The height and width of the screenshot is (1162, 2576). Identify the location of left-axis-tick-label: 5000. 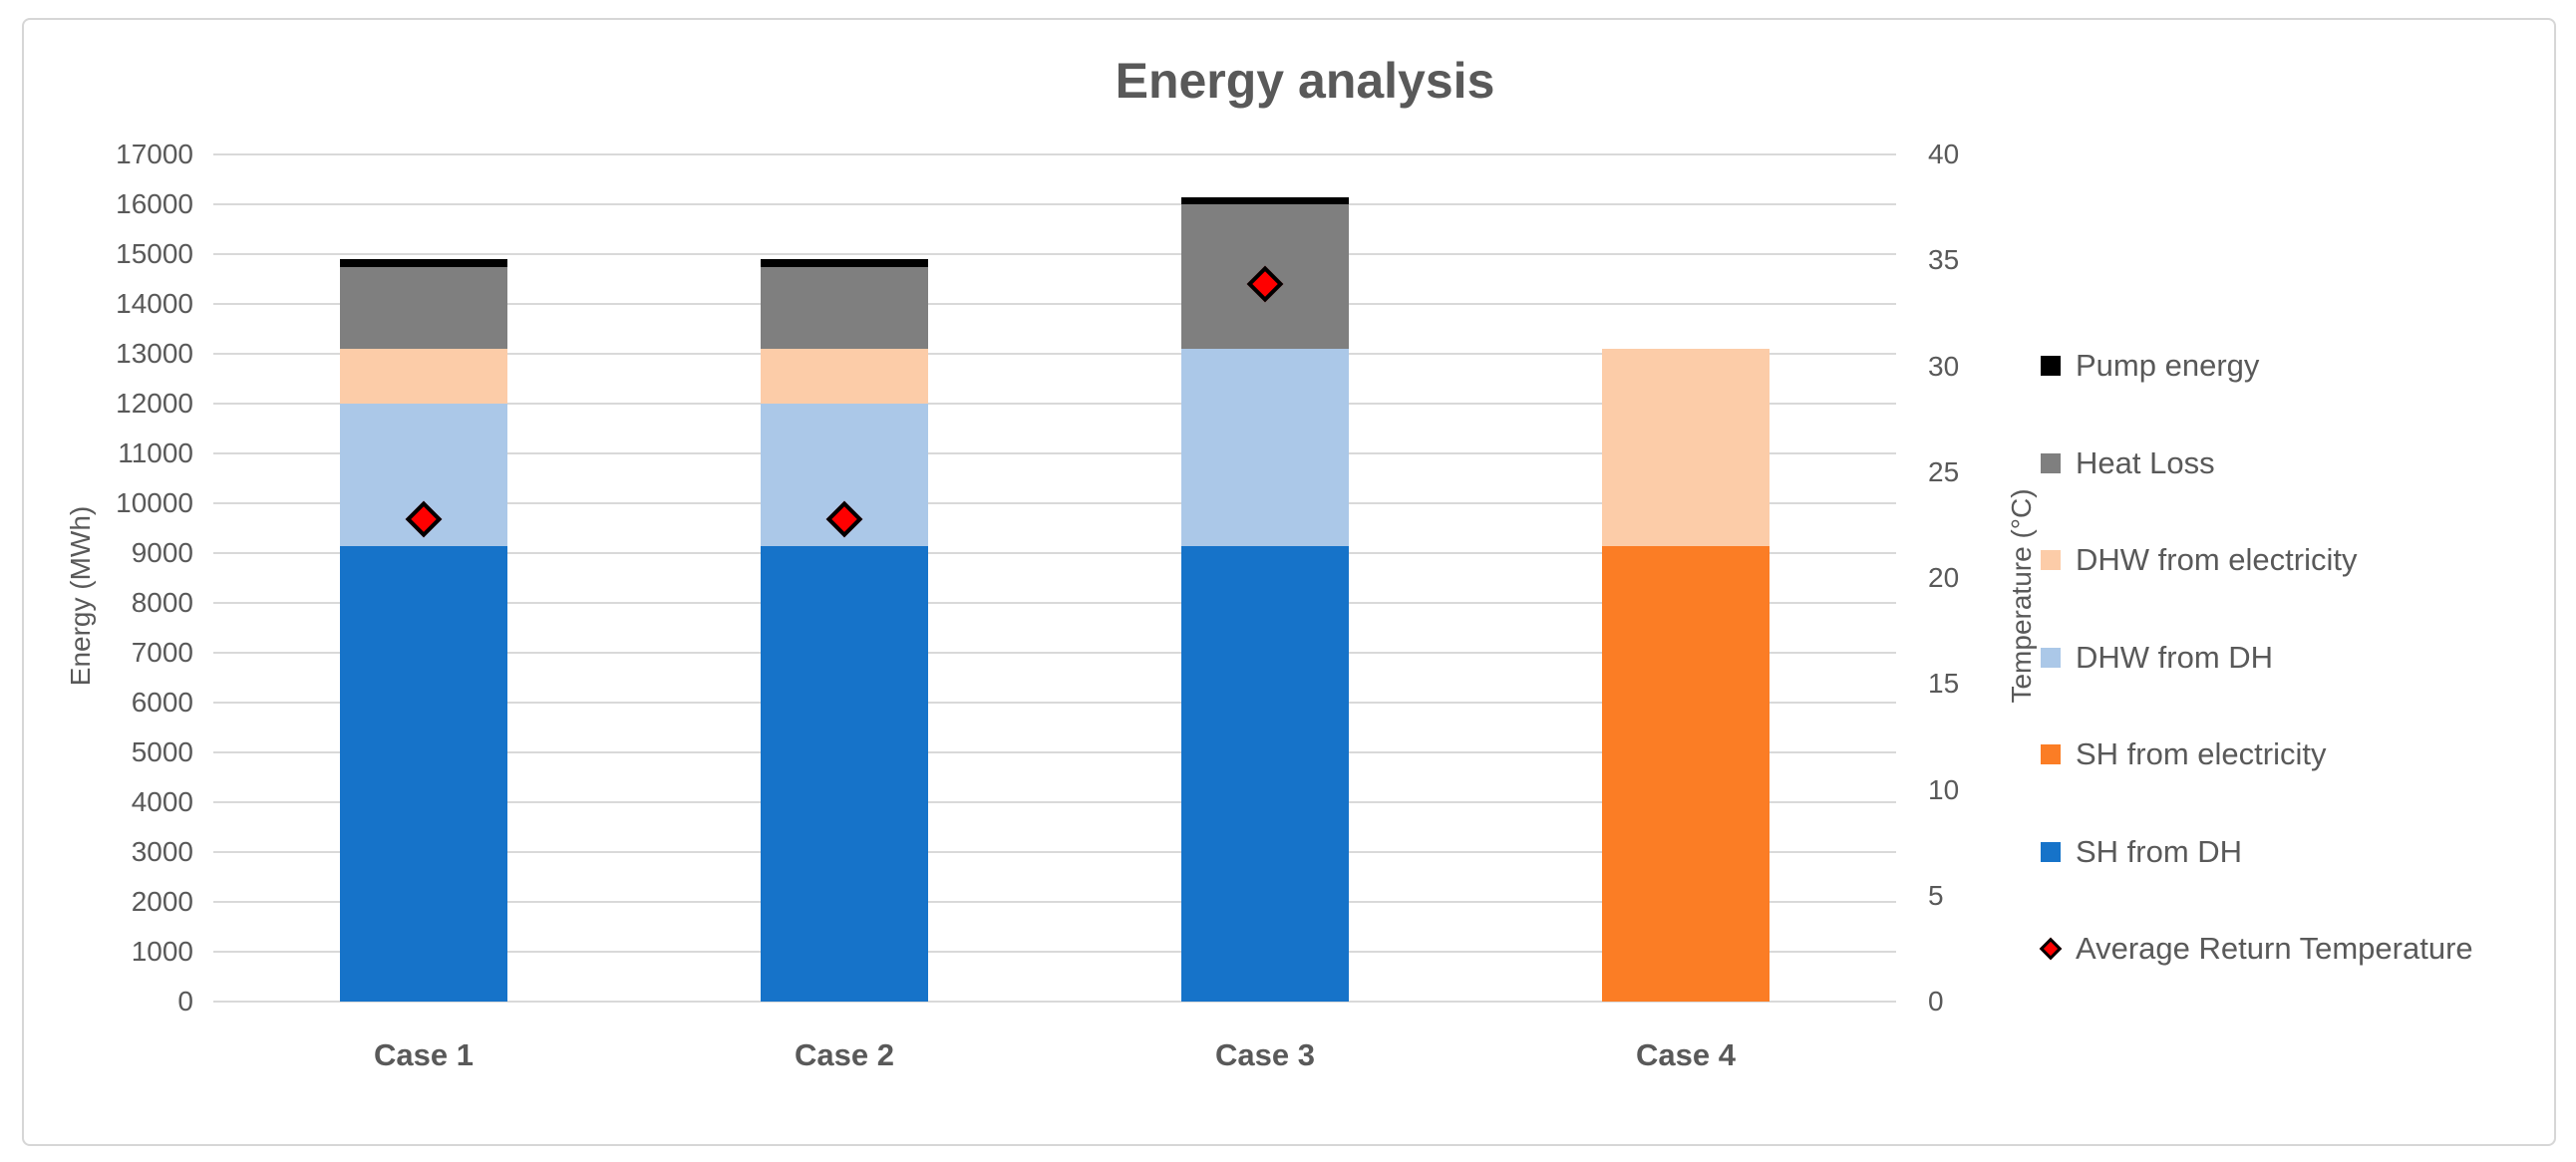
(162, 751).